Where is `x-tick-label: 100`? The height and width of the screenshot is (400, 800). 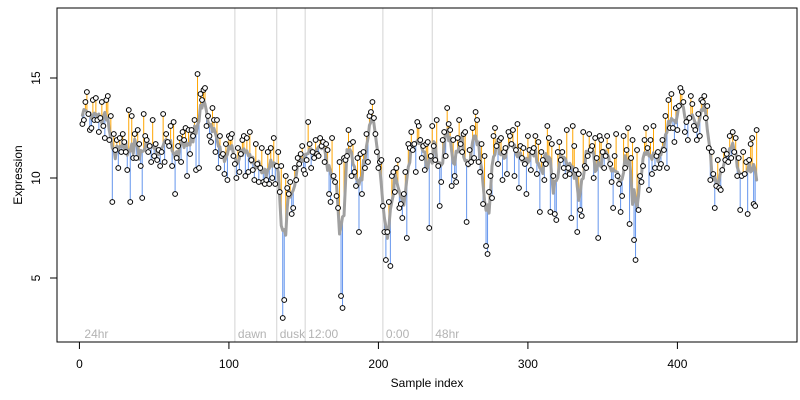
x-tick-label: 100 is located at coordinates (229, 364).